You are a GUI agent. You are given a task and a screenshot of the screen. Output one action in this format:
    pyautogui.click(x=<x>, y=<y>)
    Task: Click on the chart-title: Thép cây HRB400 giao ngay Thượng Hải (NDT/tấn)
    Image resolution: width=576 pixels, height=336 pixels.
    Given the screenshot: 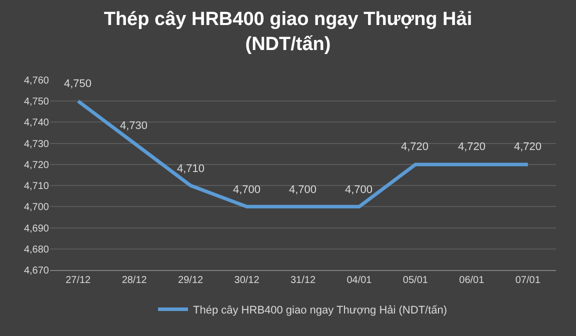 What is the action you would take?
    pyautogui.click(x=288, y=32)
    